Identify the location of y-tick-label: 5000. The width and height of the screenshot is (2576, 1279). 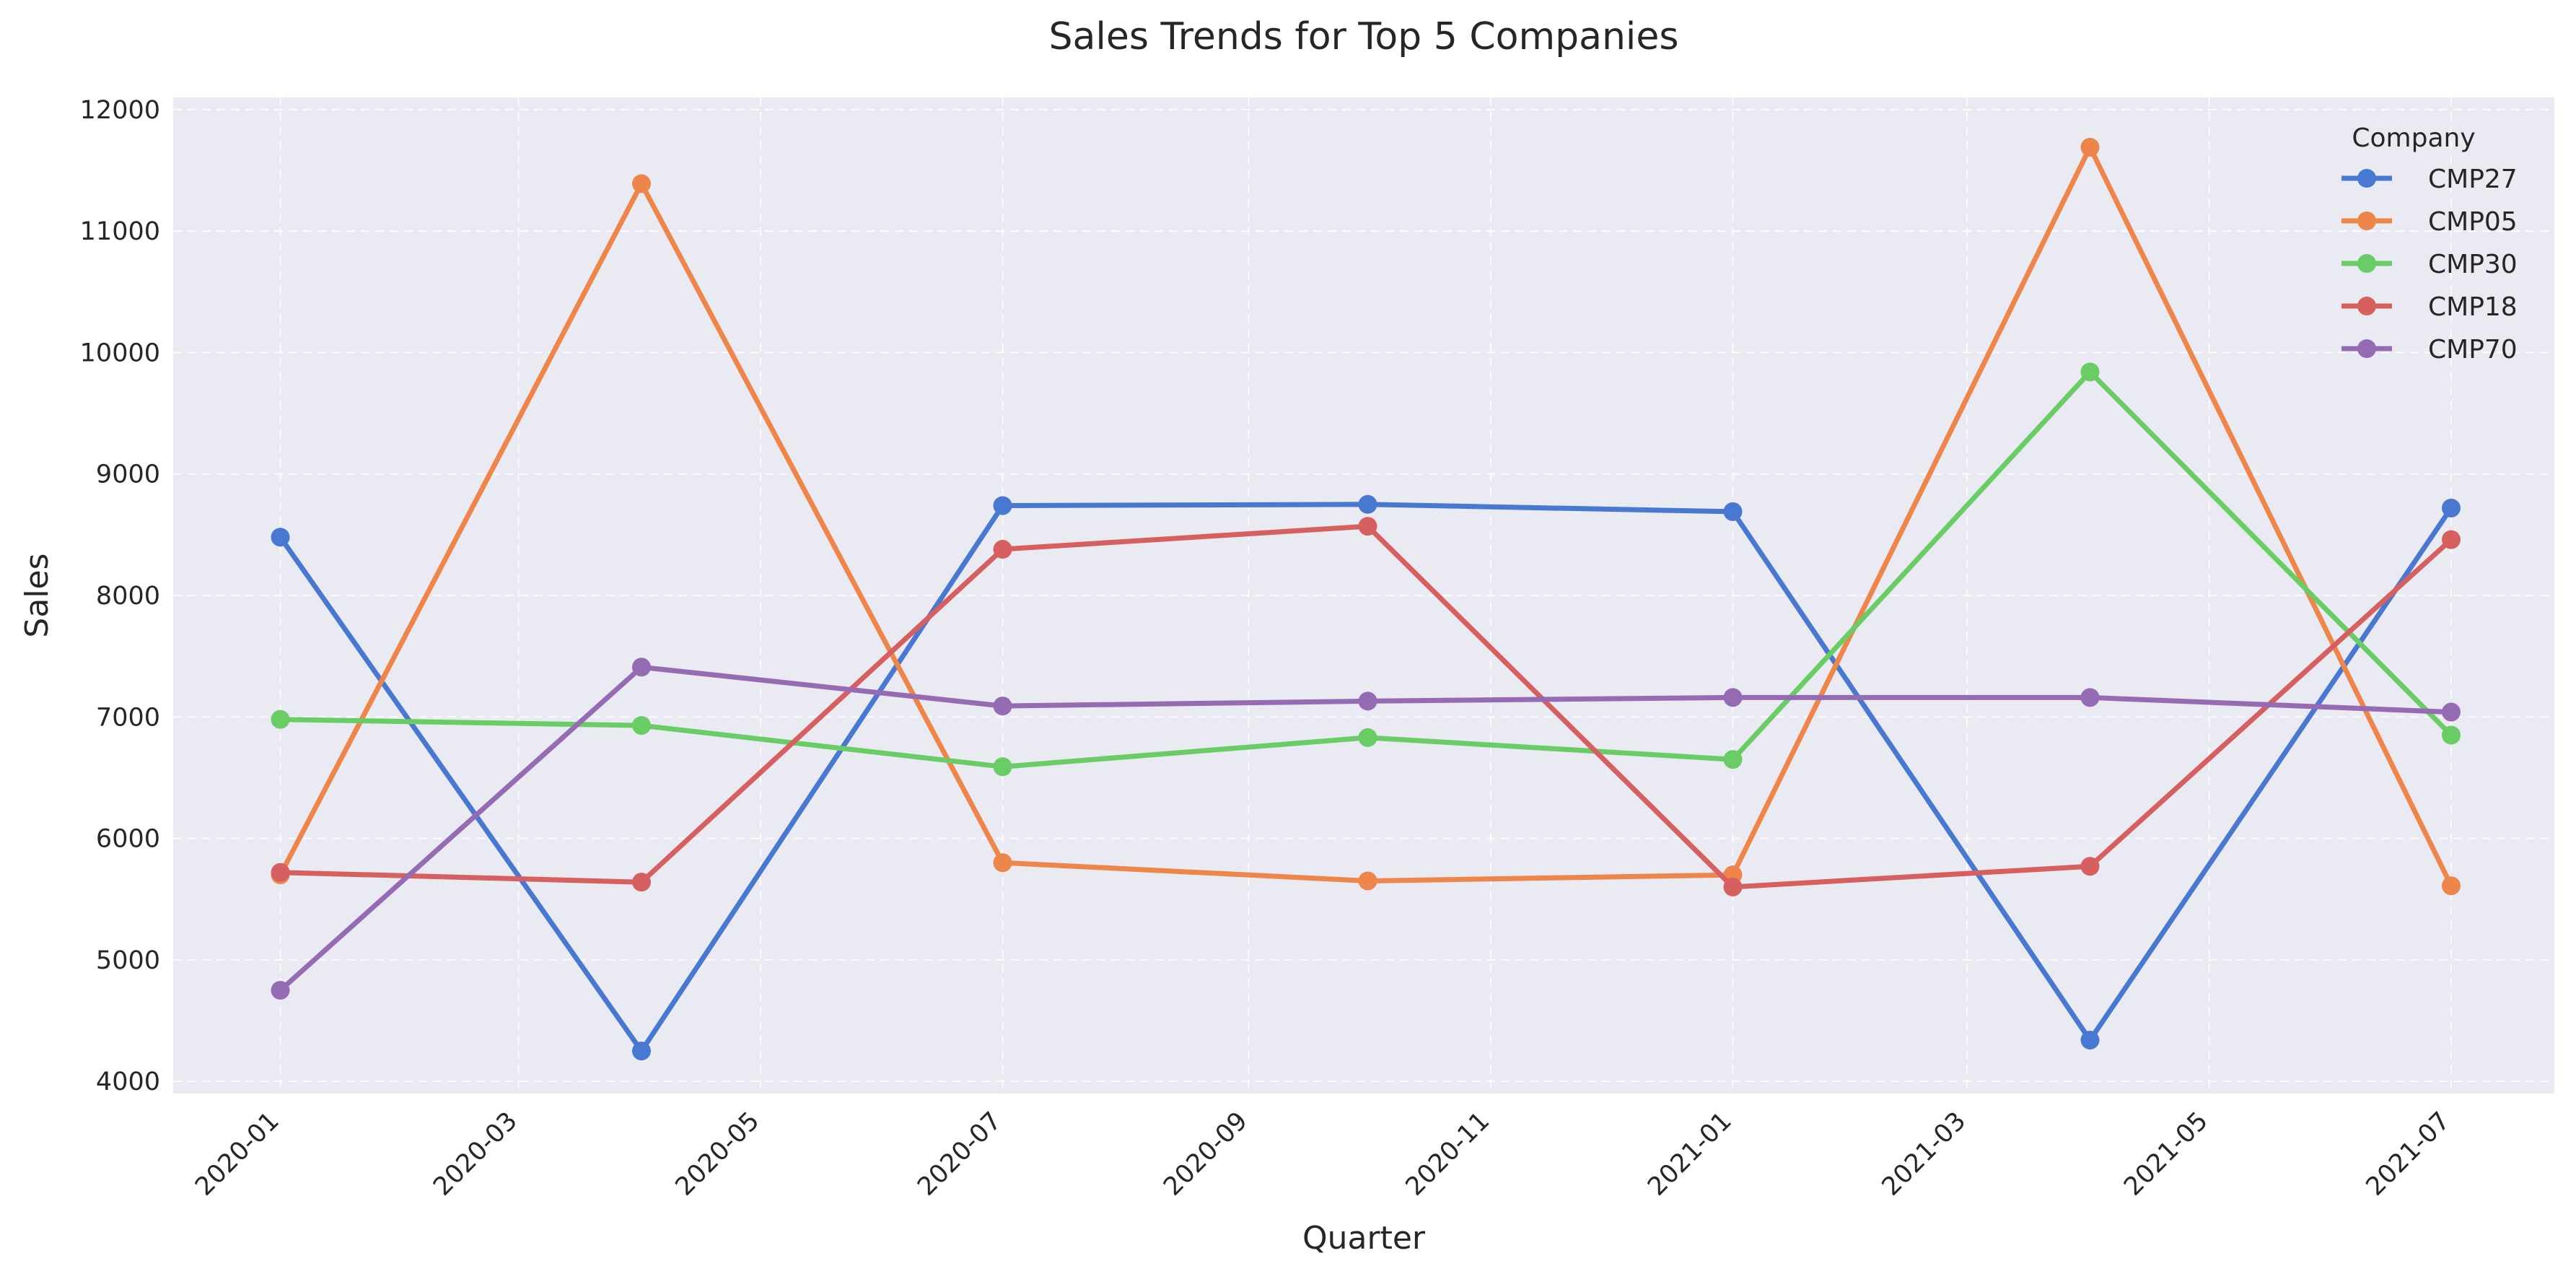
(128, 960).